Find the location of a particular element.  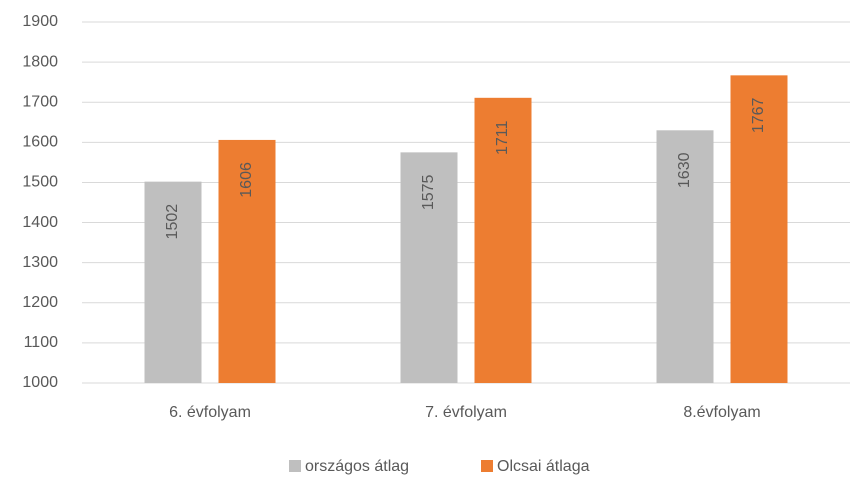

data-label: 1767 is located at coordinates (758, 115).